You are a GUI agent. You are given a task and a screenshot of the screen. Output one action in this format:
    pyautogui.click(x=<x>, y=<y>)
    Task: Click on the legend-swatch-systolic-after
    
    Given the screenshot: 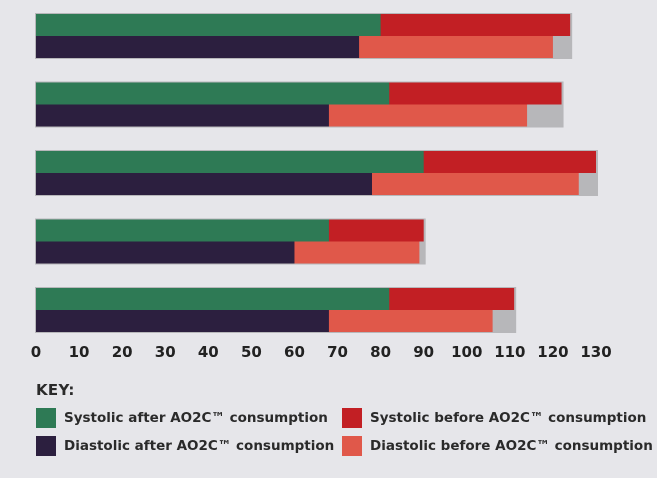 What is the action you would take?
    pyautogui.click(x=46, y=418)
    